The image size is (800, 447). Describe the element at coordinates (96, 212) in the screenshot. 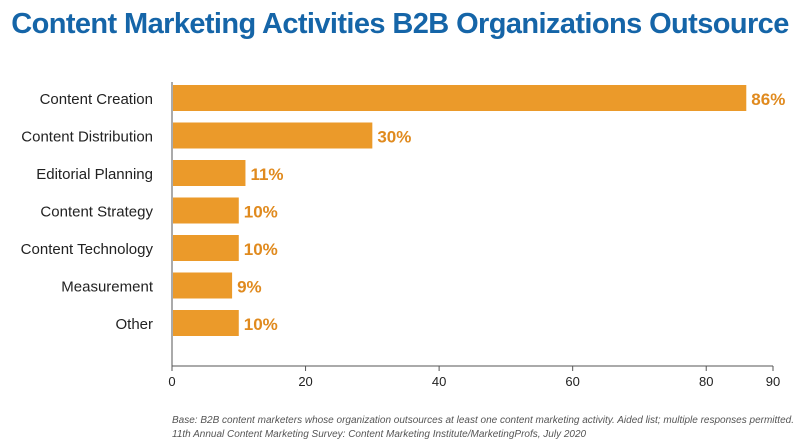

I see `category-label: Content Strategy` at that location.